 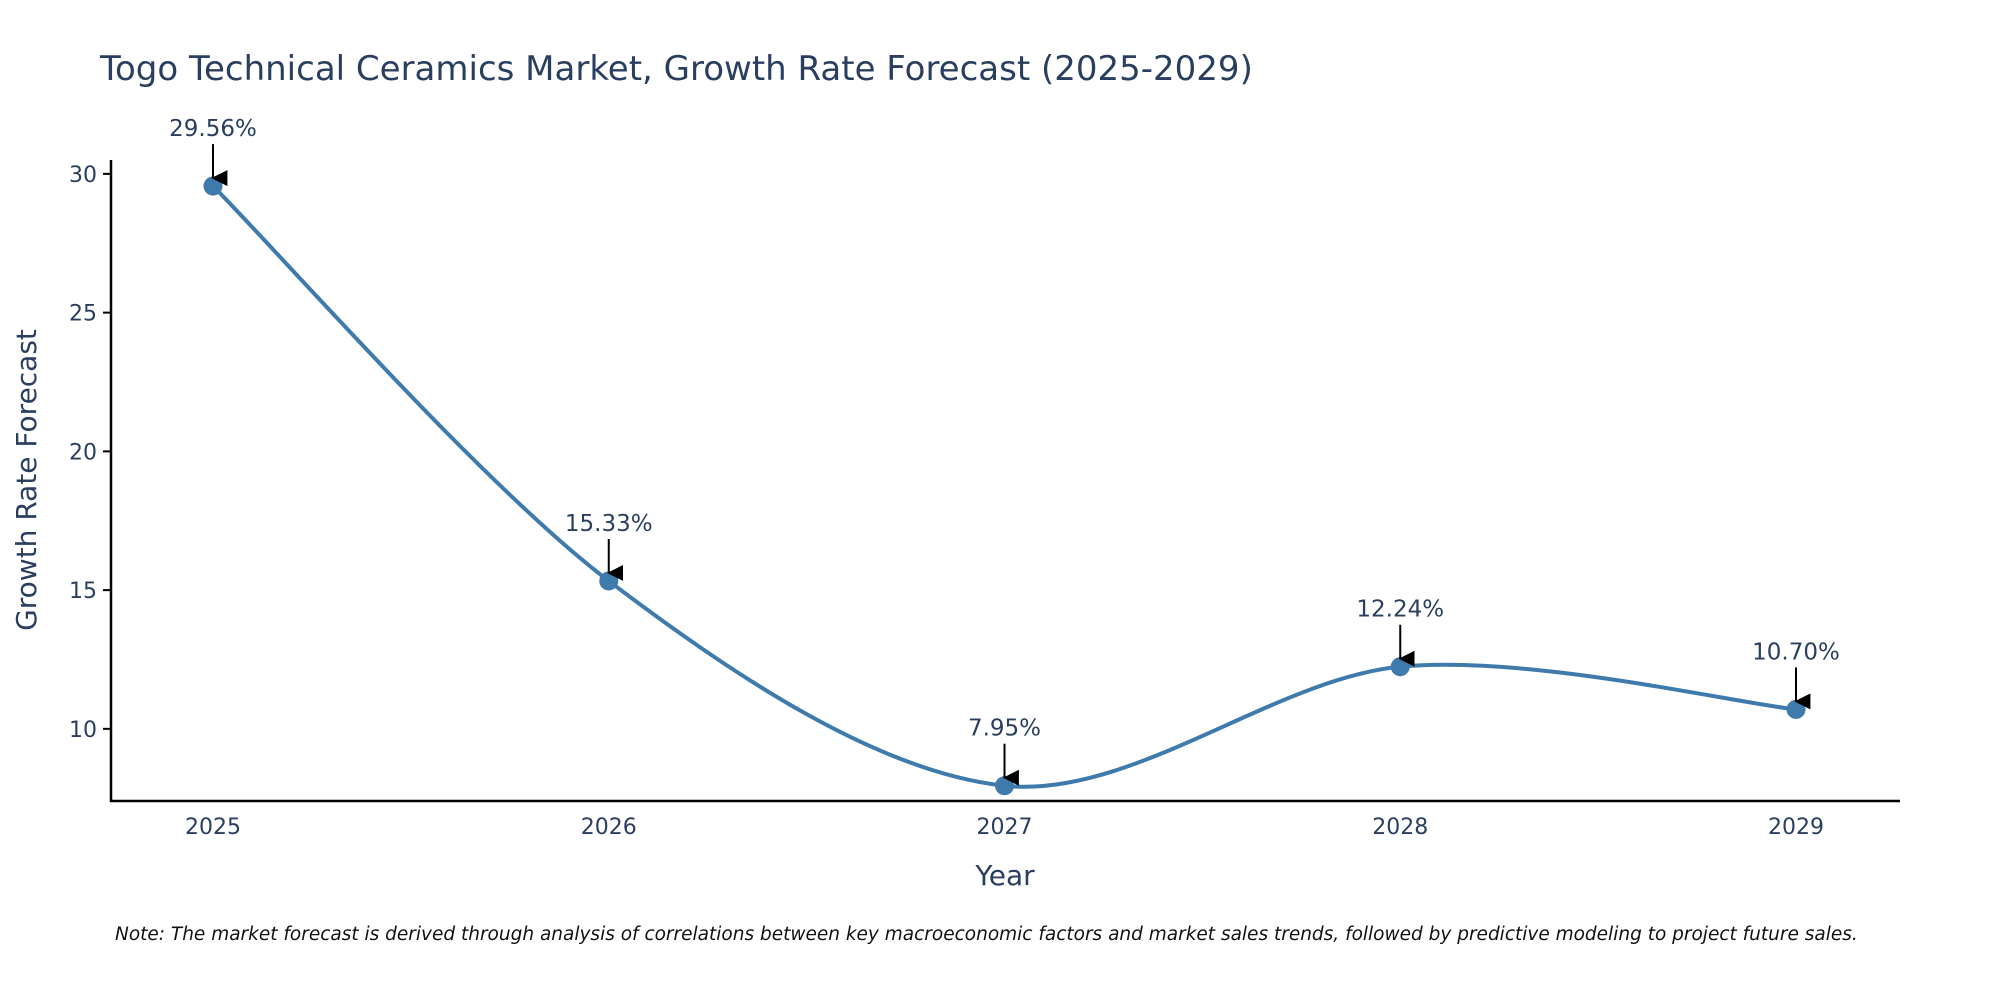 What do you see at coordinates (1400, 827) in the screenshot?
I see `x-tick-label: 2028` at bounding box center [1400, 827].